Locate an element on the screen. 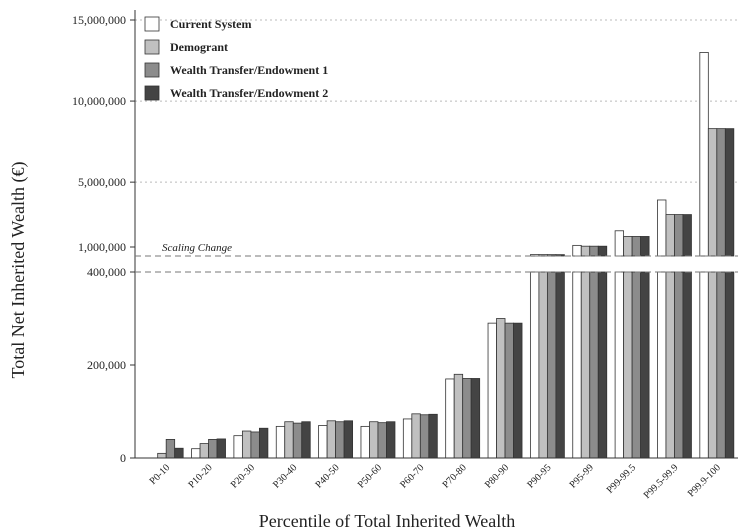  x-tick-label: P60-70 is located at coordinates (412, 476).